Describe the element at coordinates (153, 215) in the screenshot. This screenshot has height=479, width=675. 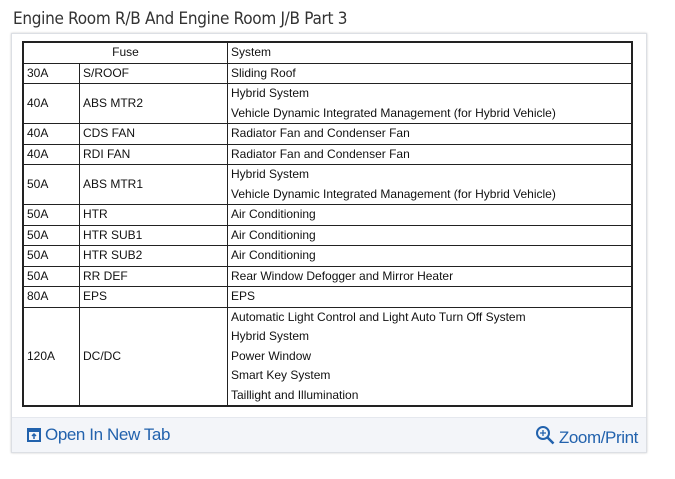
I see `fuse-name: HTR` at that location.